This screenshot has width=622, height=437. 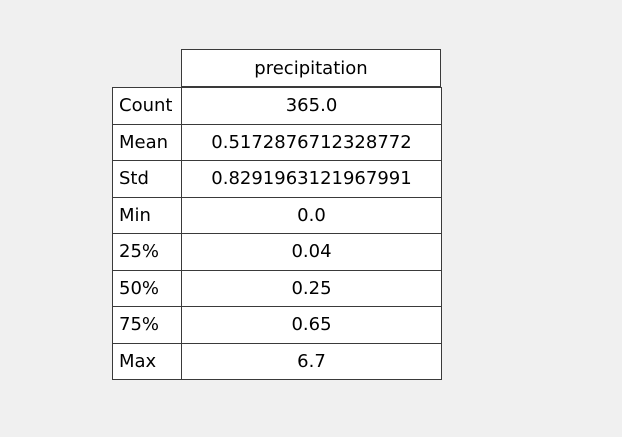 I want to click on row-value: 0.65, so click(x=311, y=325).